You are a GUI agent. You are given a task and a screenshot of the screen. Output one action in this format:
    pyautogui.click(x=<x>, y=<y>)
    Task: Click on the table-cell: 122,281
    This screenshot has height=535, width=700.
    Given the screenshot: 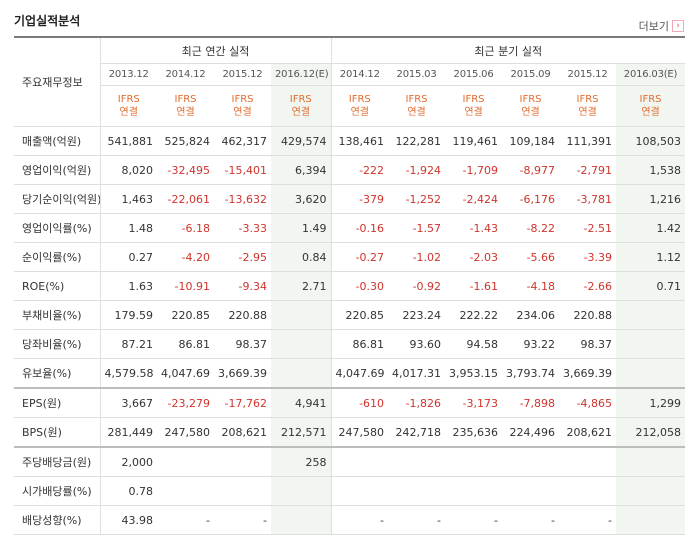 What is the action you would take?
    pyautogui.click(x=417, y=141)
    